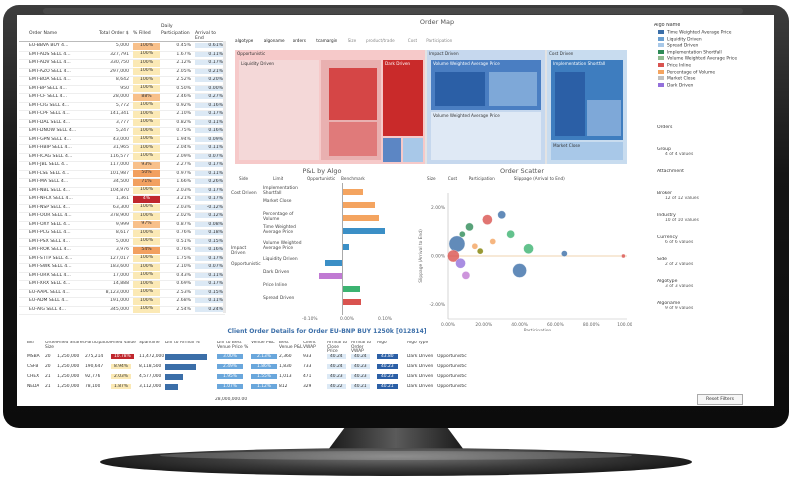 This screenshot has height=481, width=792. What do you see at coordinates (690, 52) in the screenshot?
I see `legend-item: Implementation Shortfall` at bounding box center [690, 52].